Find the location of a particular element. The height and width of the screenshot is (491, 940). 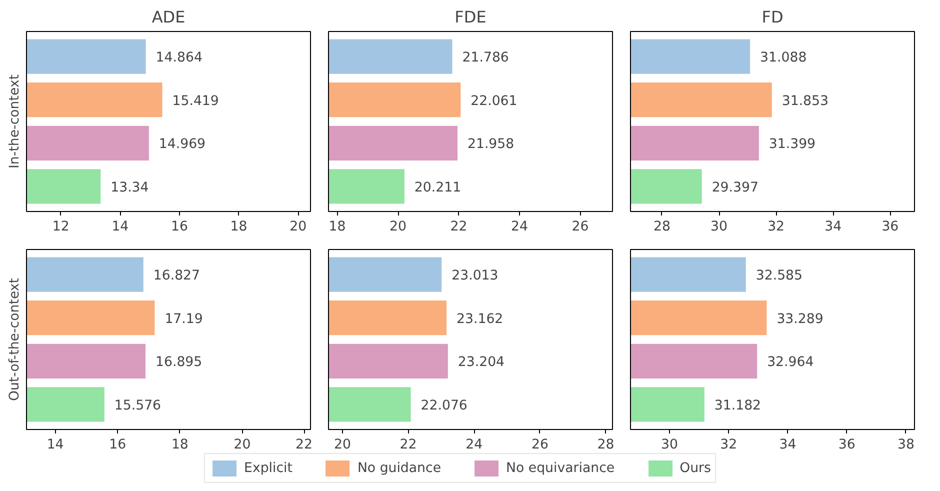

data-label: 15.576 is located at coordinates (138, 406).